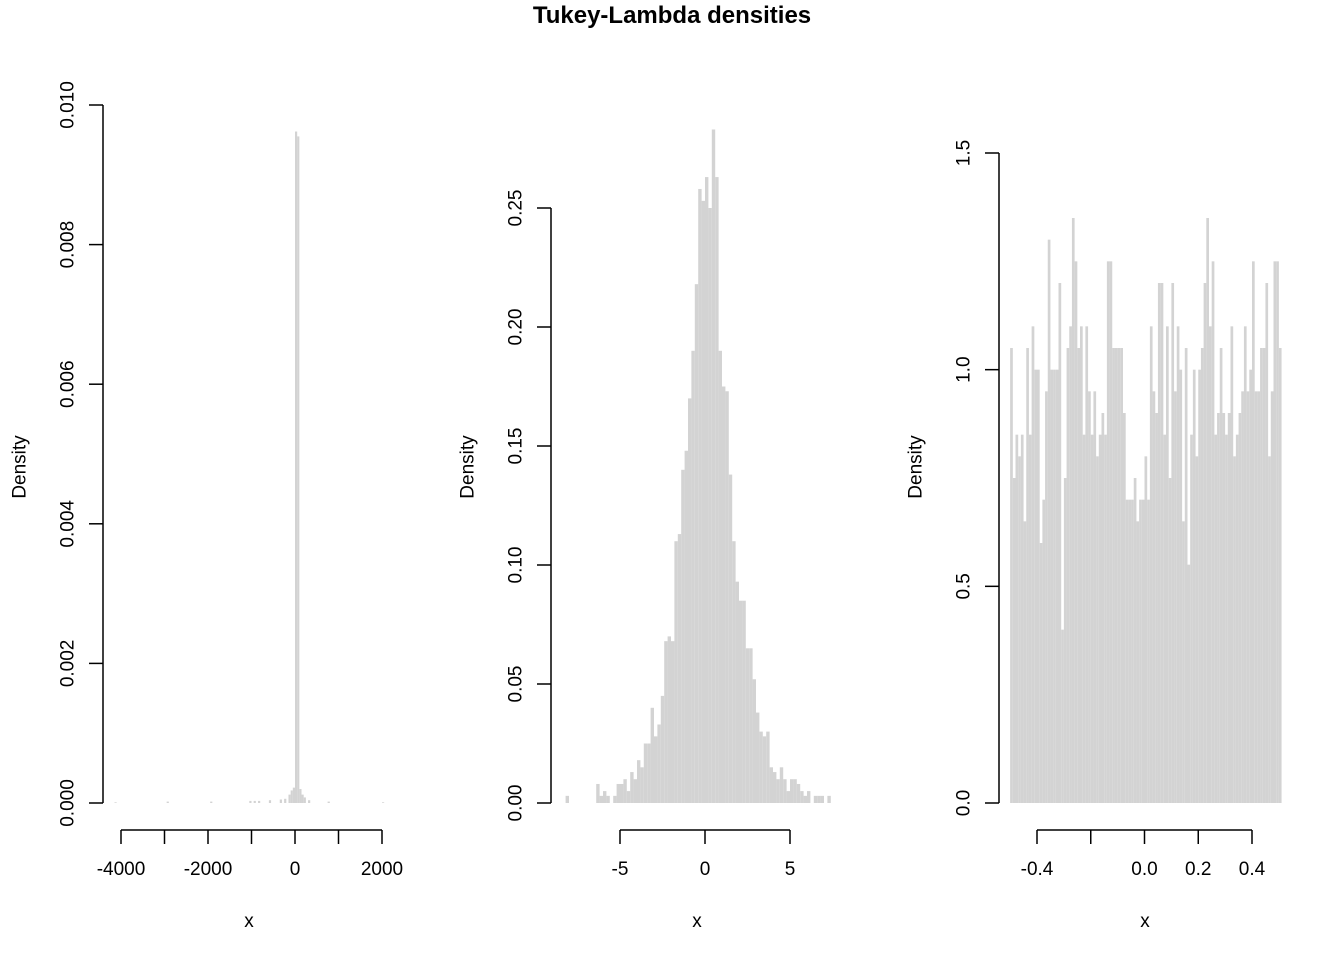 This screenshot has width=1344, height=960. Describe the element at coordinates (620, 869) in the screenshot. I see `x-tick-label: -5` at that location.